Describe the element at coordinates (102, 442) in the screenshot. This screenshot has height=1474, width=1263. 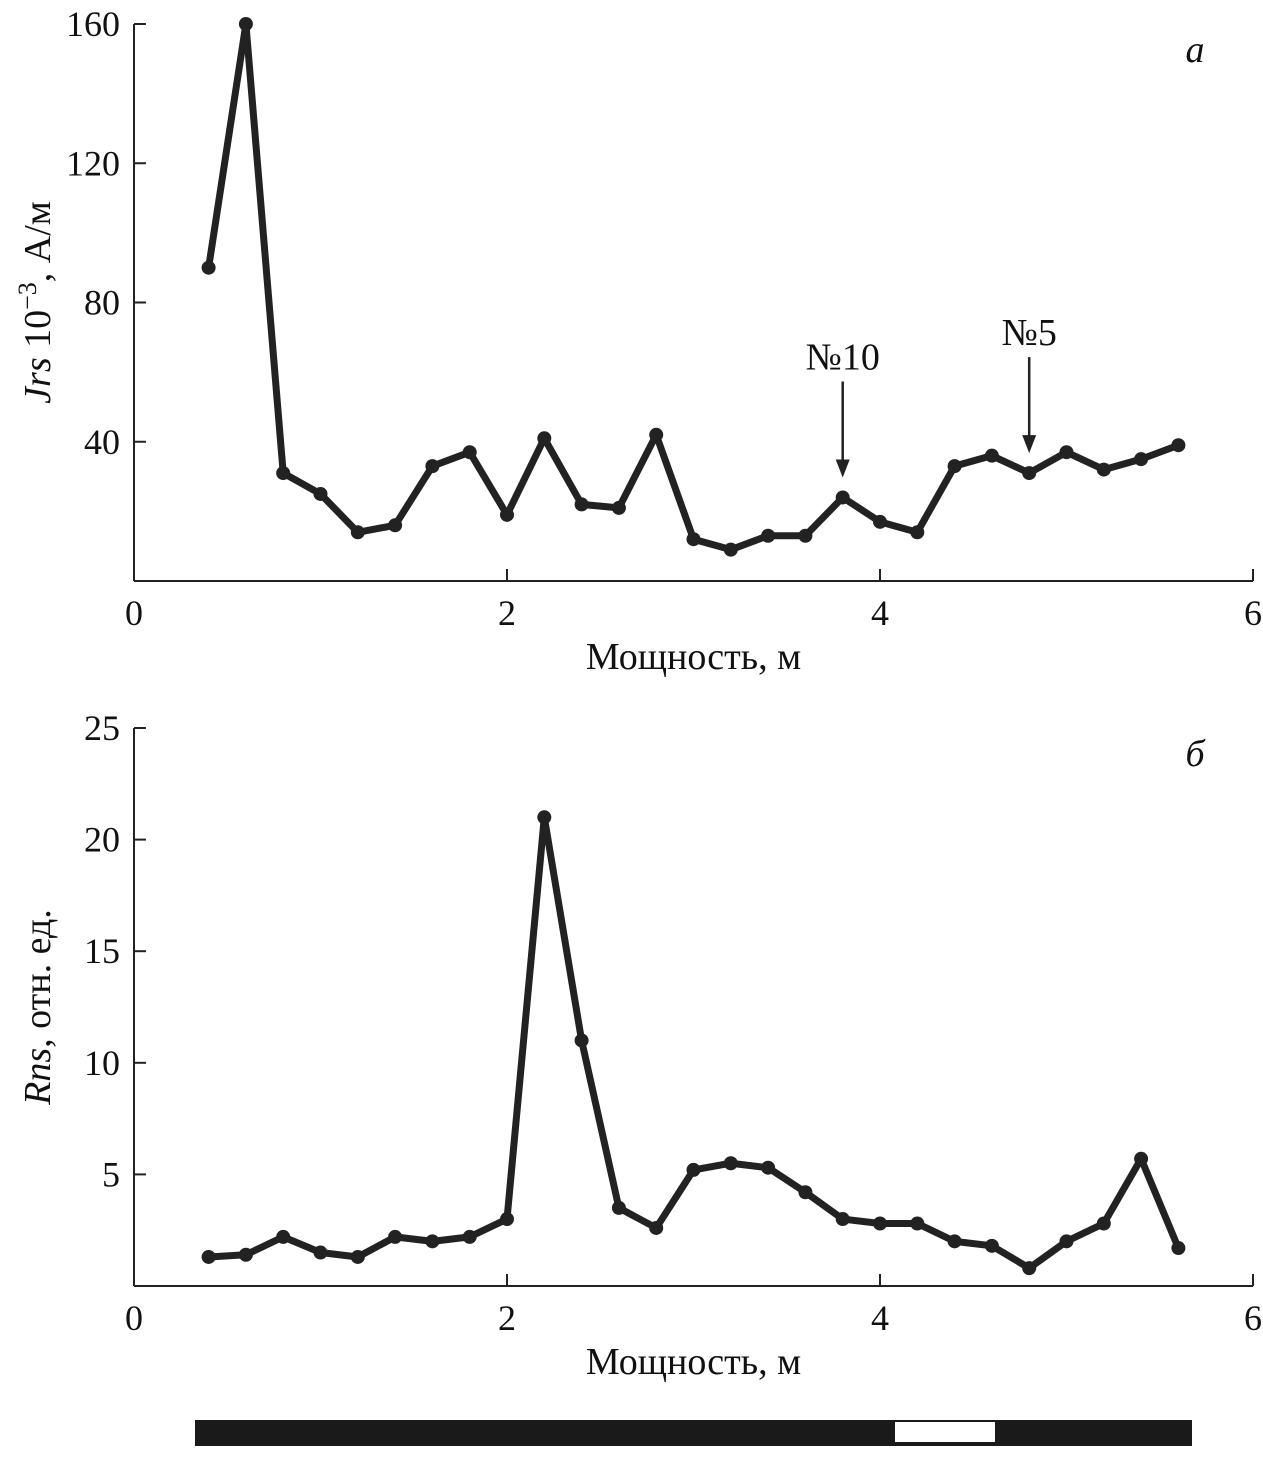
I see `y-tick-label: 40` at that location.